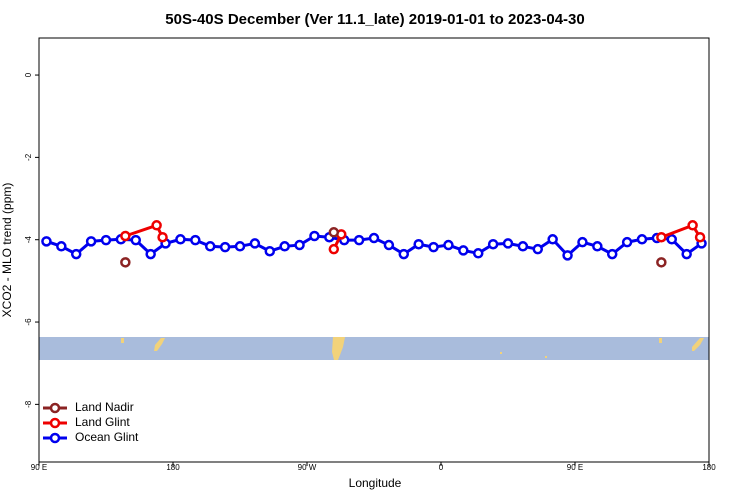 This screenshot has width=750, height=500. I want to click on x-axis-label: Longitude, so click(375, 483).